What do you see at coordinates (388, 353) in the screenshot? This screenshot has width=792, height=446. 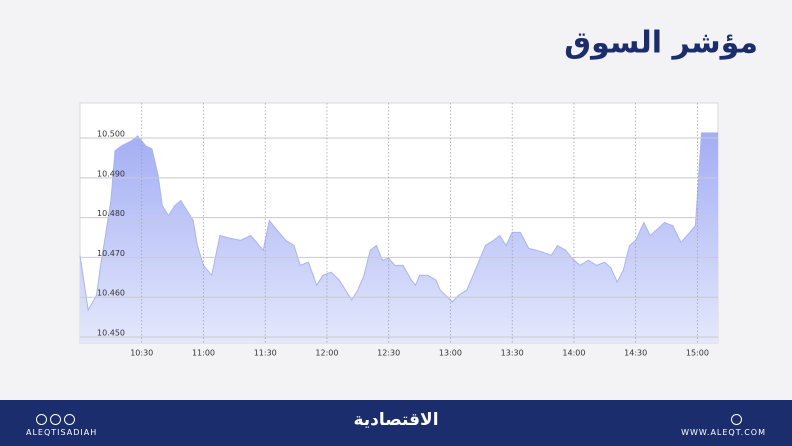 I see `x-tick-label: 12:30` at bounding box center [388, 353].